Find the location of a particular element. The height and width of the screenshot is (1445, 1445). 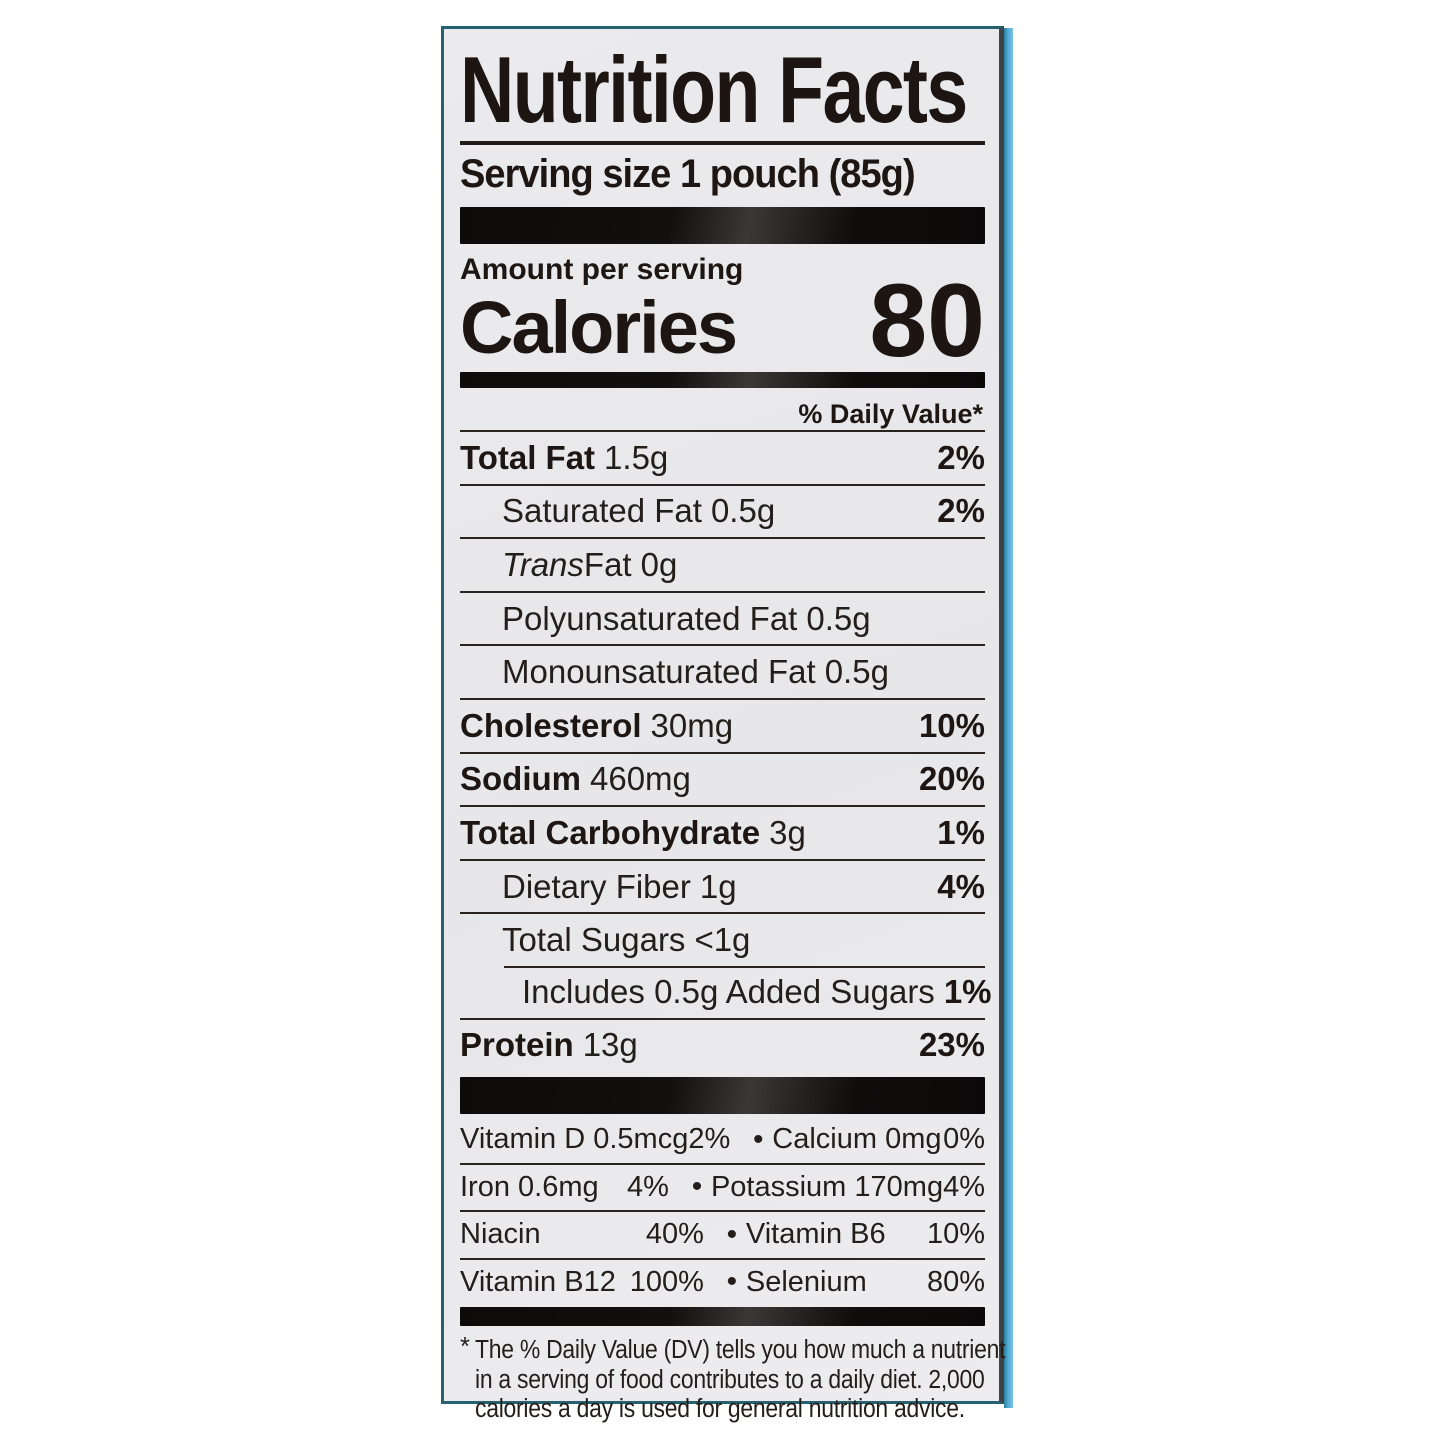

micronutrient-dv: 2% is located at coordinates (709, 1139).